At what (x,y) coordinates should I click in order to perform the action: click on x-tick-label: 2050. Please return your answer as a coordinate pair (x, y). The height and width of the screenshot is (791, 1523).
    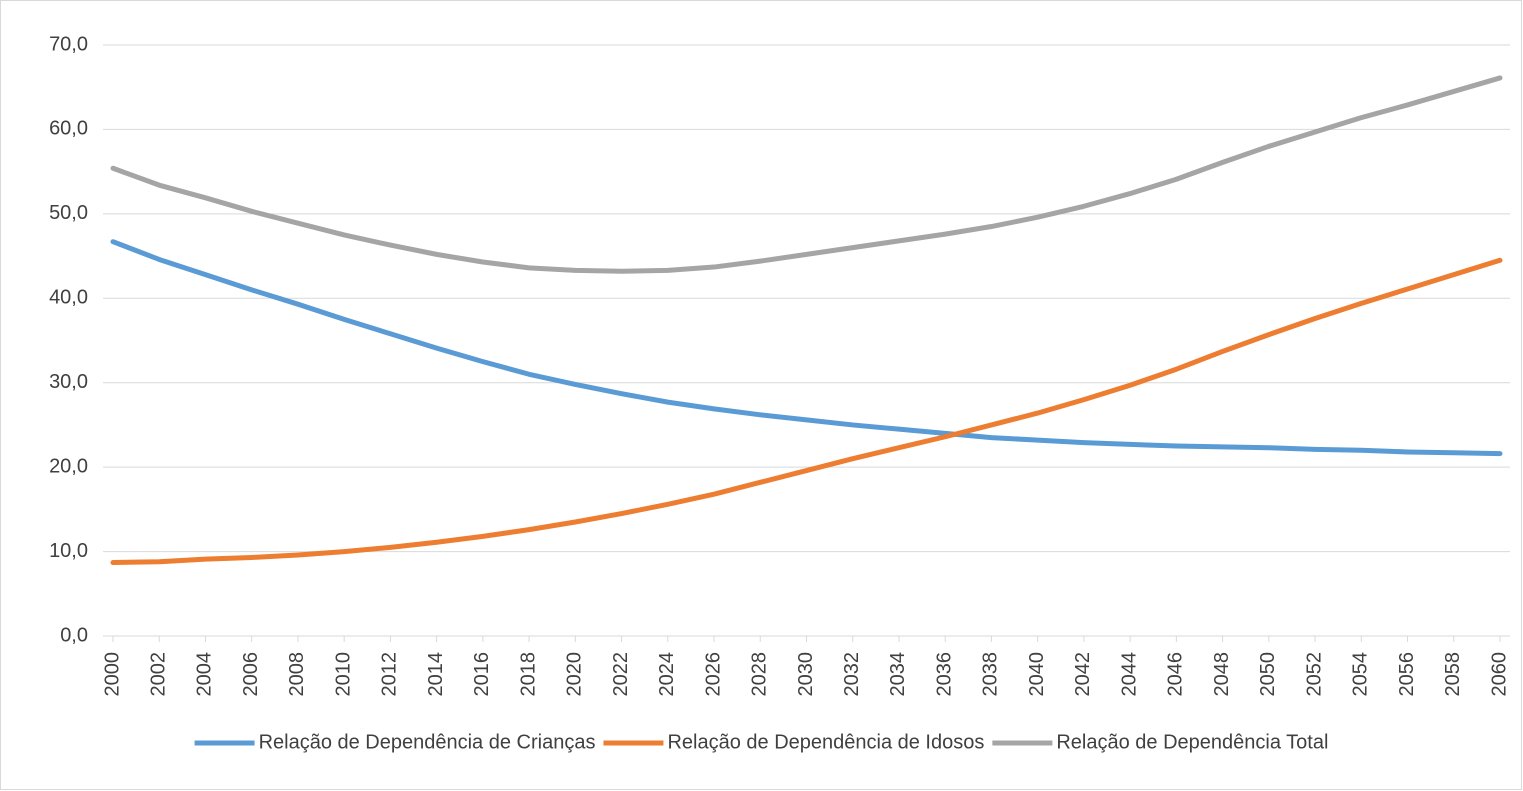
    Looking at the image, I should click on (1268, 674).